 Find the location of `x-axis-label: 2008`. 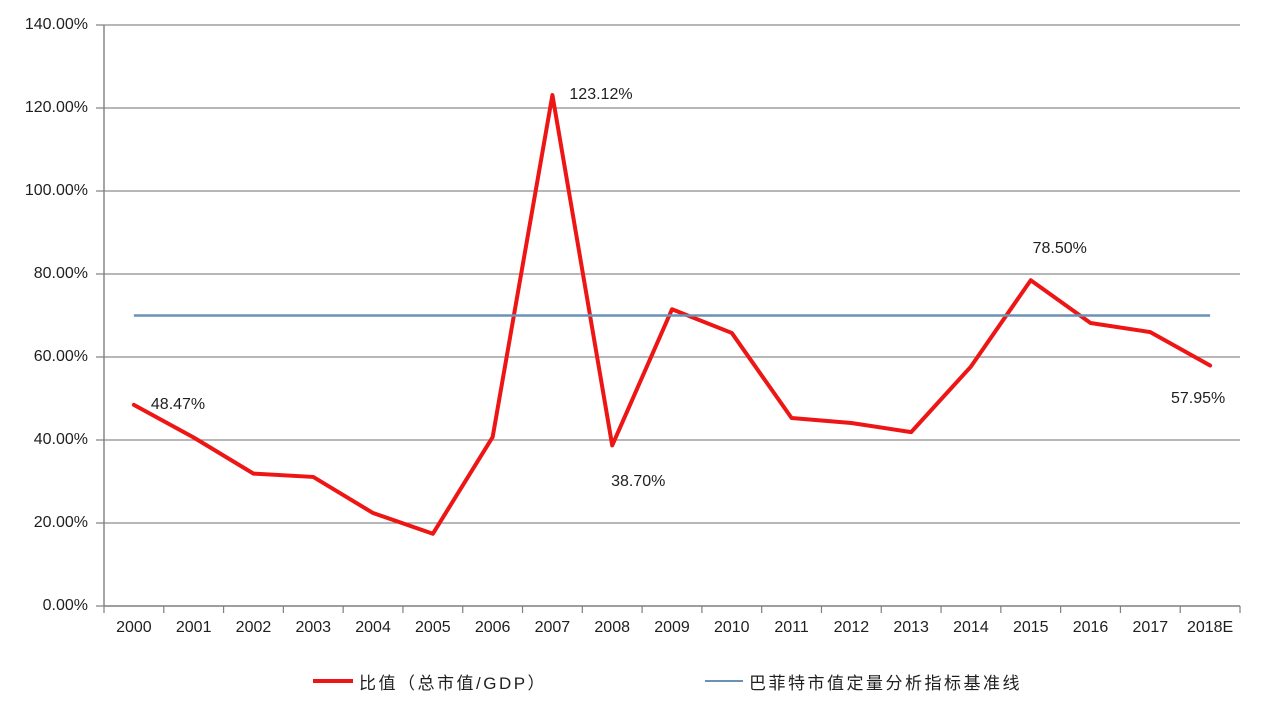

x-axis-label: 2008 is located at coordinates (612, 627).